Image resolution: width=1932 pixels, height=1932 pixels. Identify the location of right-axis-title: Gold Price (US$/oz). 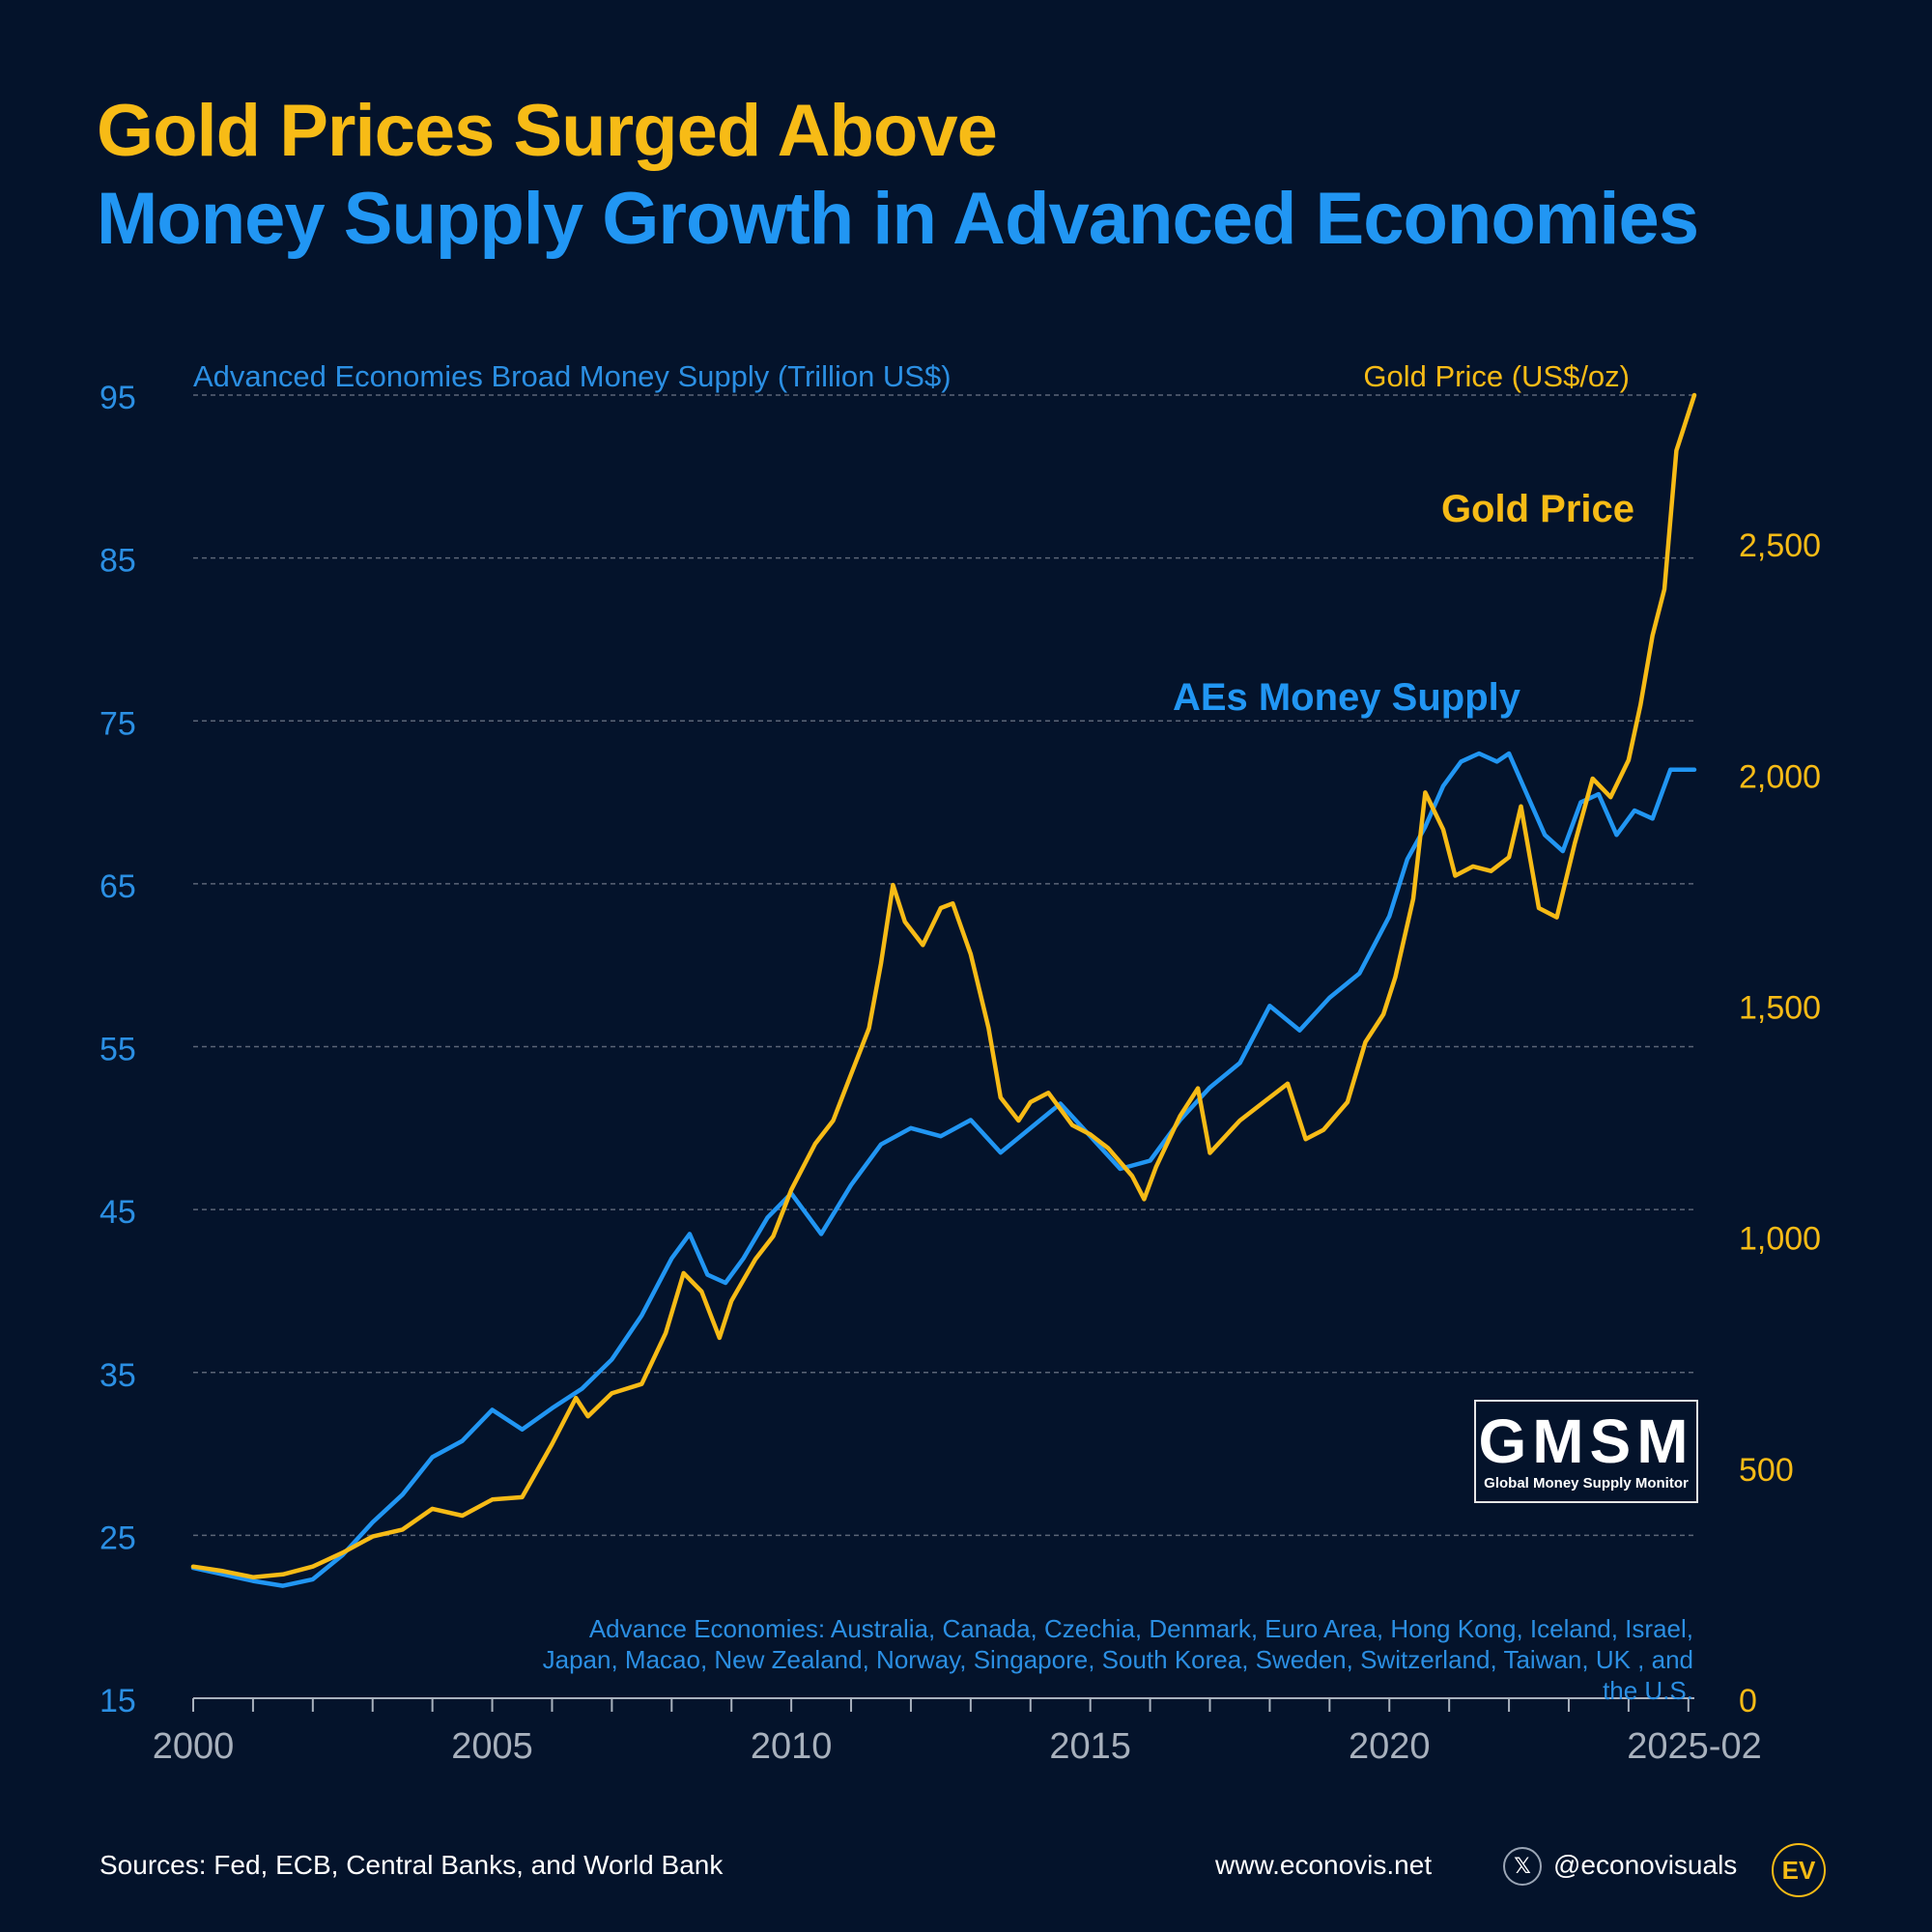
(1496, 376).